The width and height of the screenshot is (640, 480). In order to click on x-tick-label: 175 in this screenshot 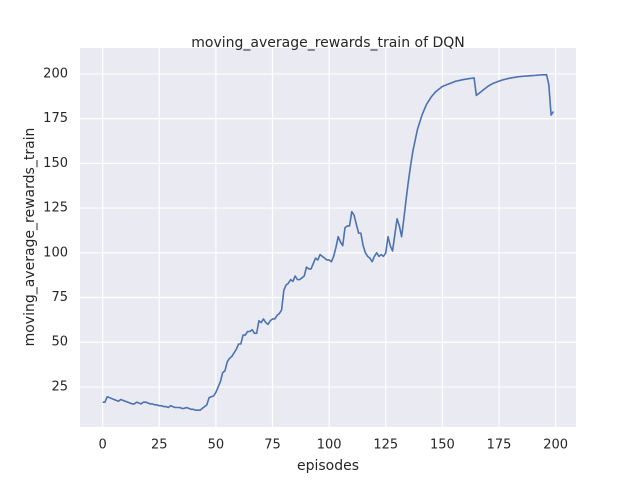, I will do `click(499, 445)`.